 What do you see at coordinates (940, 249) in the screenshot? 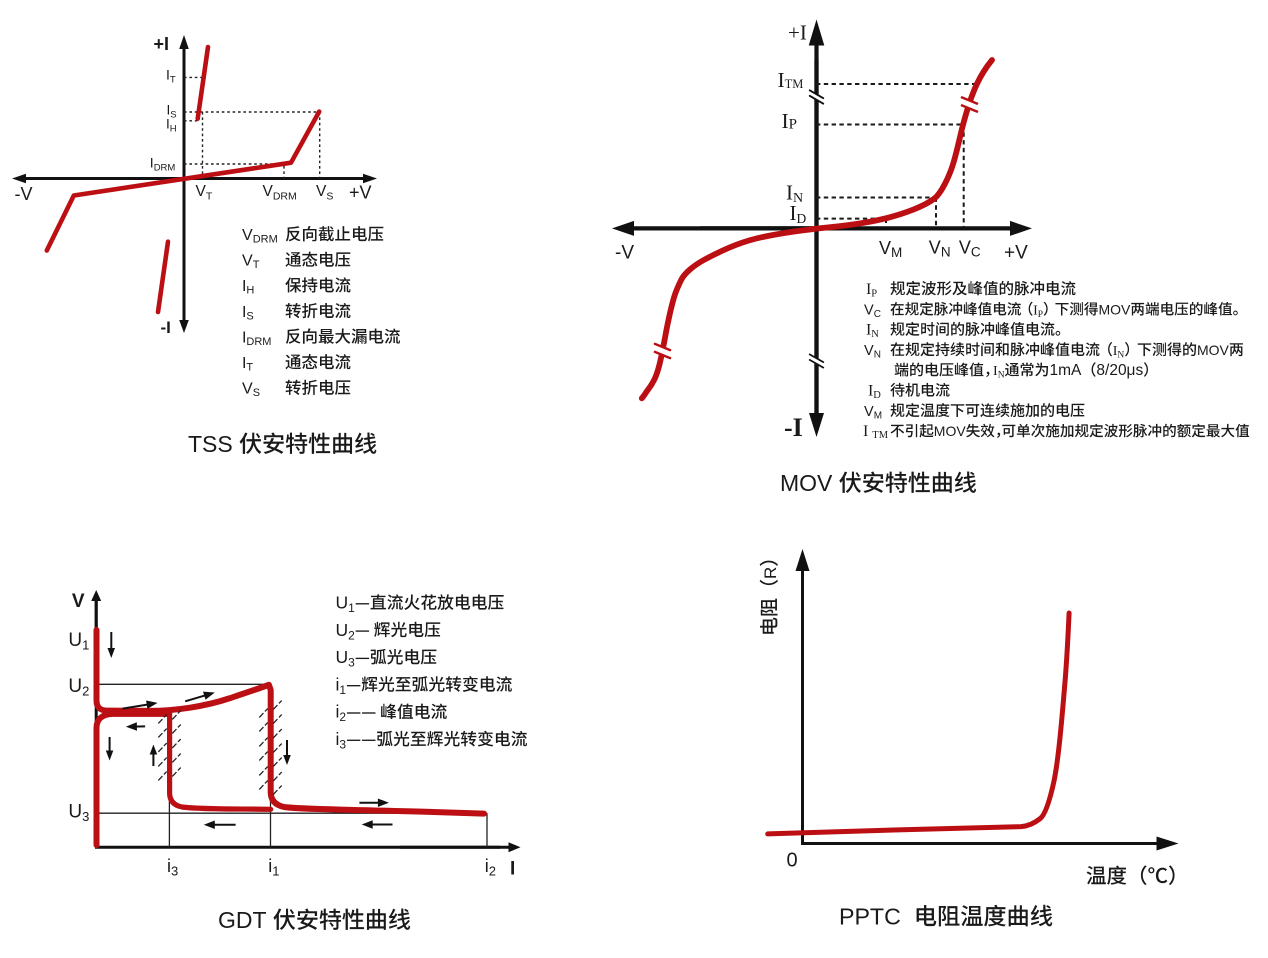
I see `svg-text: VN` at bounding box center [940, 249].